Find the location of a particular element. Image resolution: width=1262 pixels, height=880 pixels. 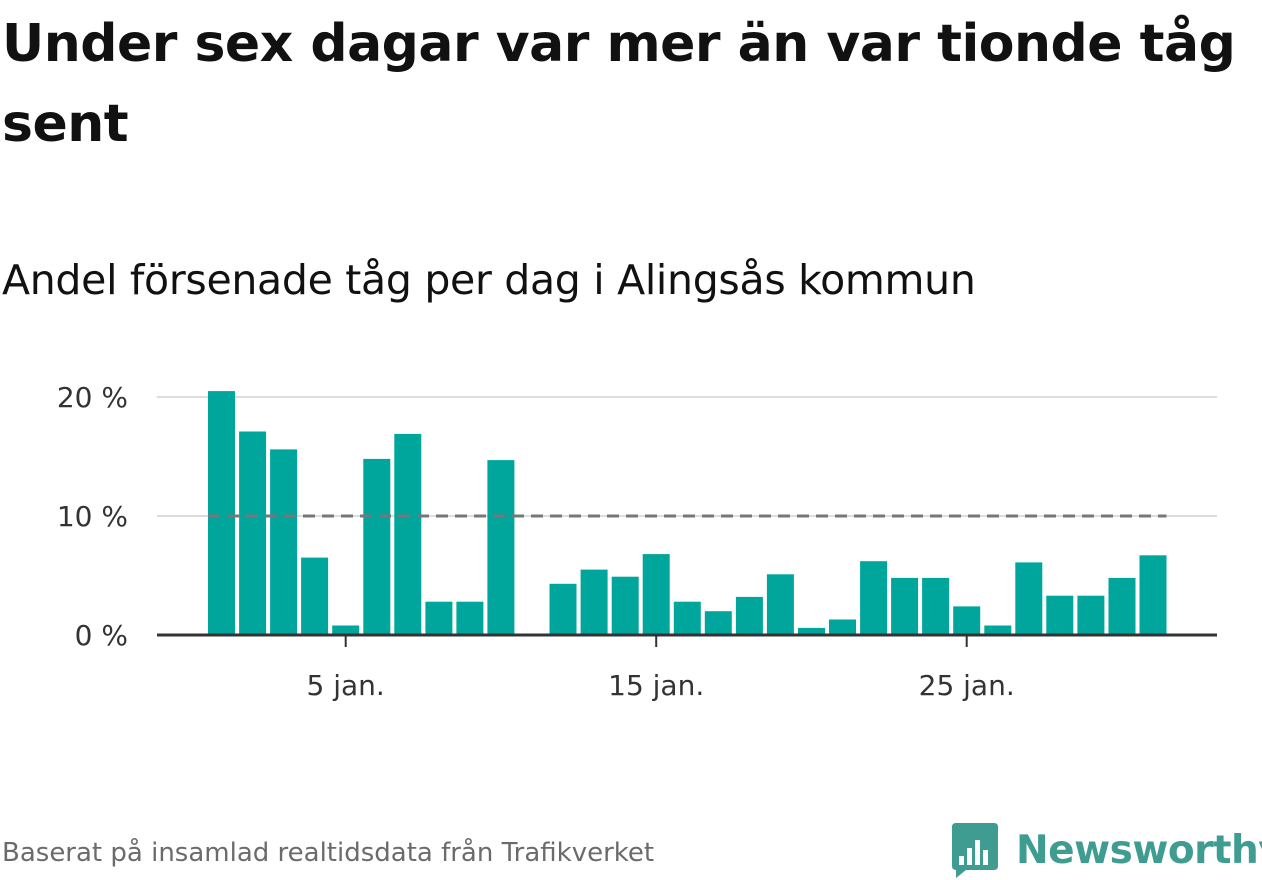

y-tick-label: 10 % is located at coordinates (92, 516).